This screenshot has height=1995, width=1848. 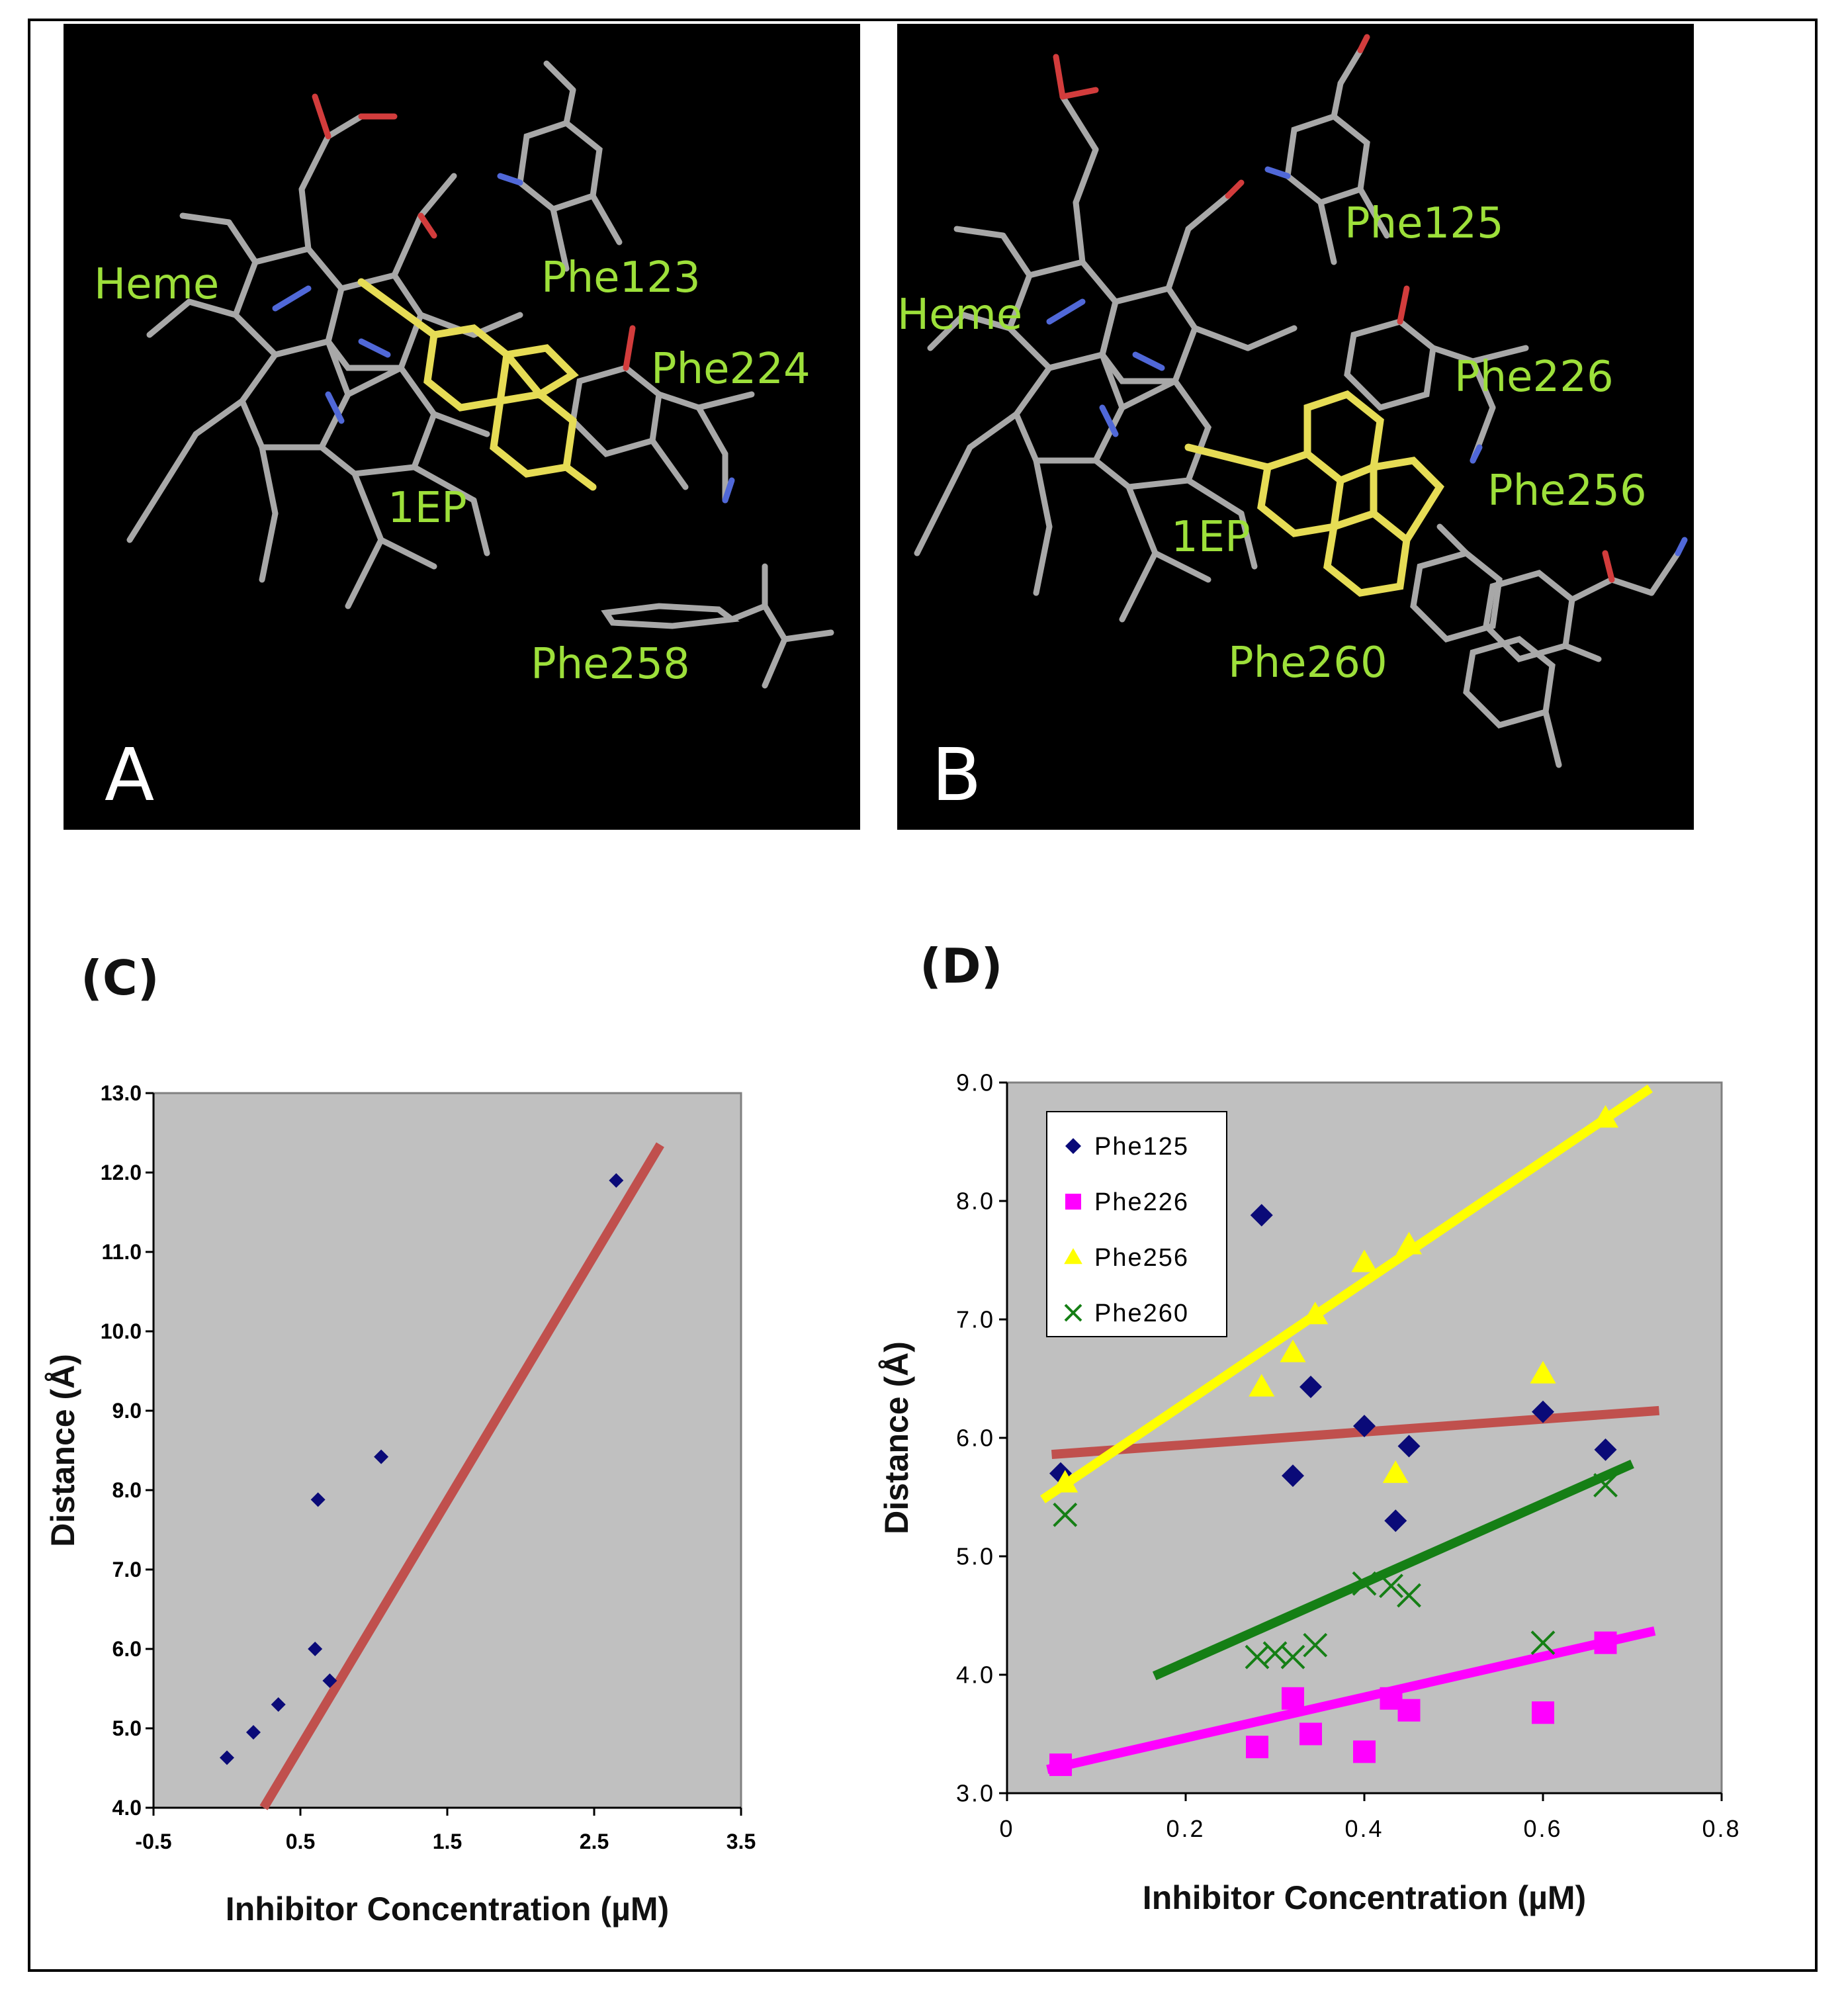 What do you see at coordinates (1141, 1313) in the screenshot?
I see `legend-label-phe260: Phe260` at bounding box center [1141, 1313].